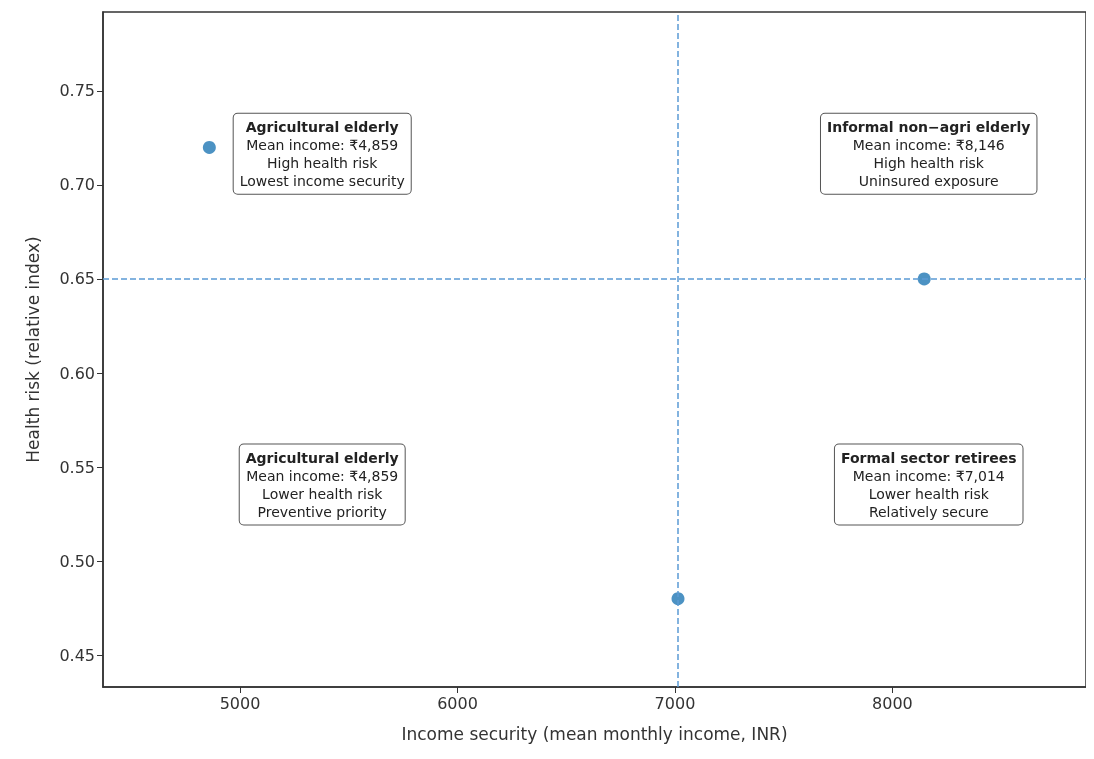  I want to click on annotation: Informal non−agri elderly Mean income: ₹8,146 High health risk Uninsured exposure, so click(928, 153).